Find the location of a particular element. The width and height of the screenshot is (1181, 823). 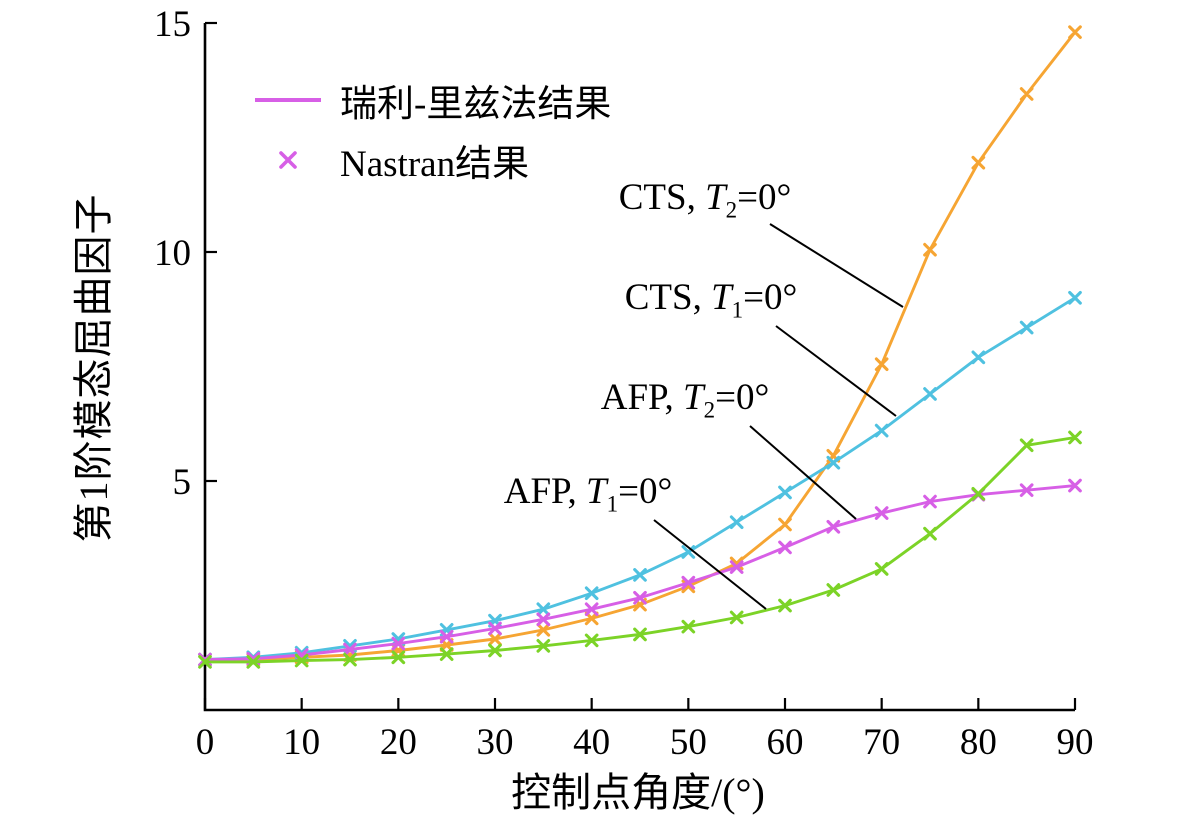

legend-label-nastran: Nastran结果 is located at coordinates (435, 164).